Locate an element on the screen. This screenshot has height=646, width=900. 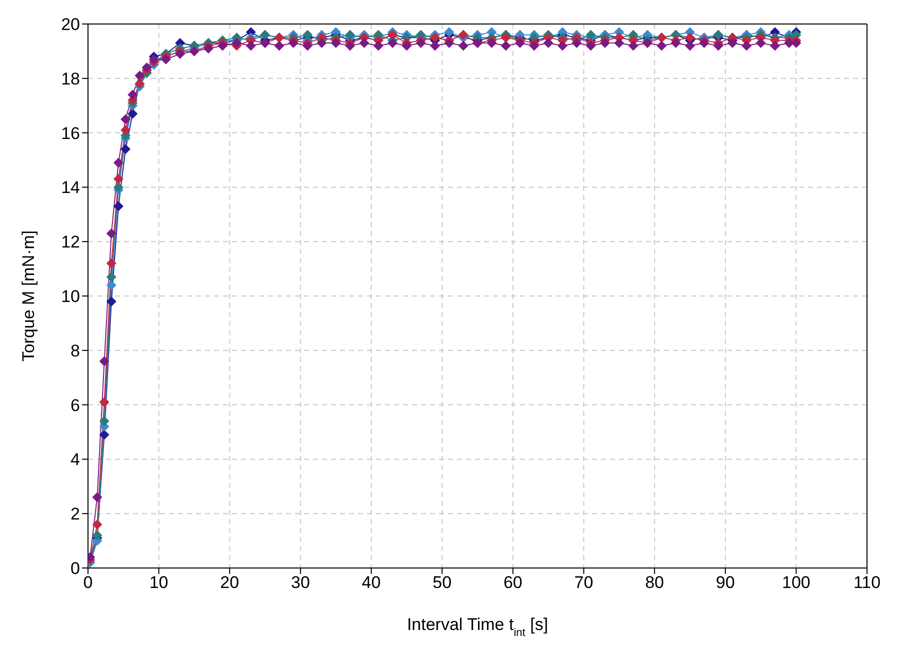
x-tick-label: 90 is located at coordinates (725, 582).